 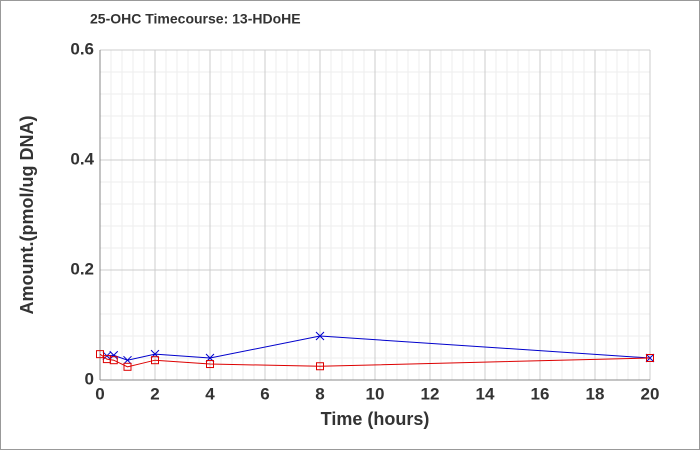 I want to click on x-tick-label: 10, so click(x=375, y=393).